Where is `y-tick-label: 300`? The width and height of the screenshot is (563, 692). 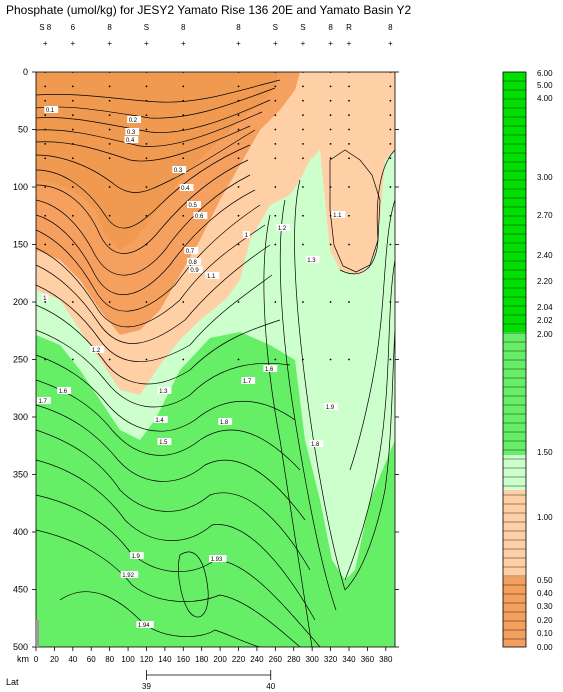
y-tick-label: 300 is located at coordinates (20, 417).